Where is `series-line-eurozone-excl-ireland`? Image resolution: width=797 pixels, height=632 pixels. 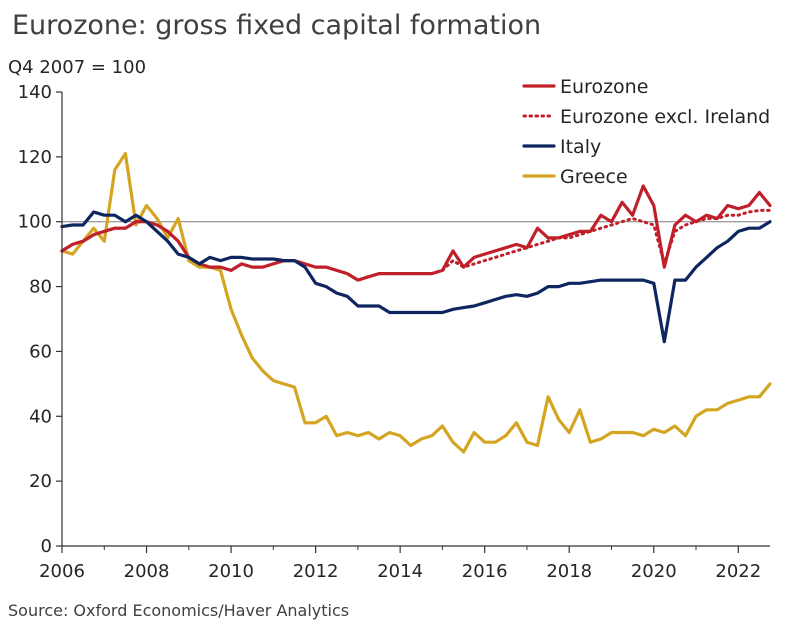
series-line-eurozone-excl-ireland is located at coordinates (416, 245).